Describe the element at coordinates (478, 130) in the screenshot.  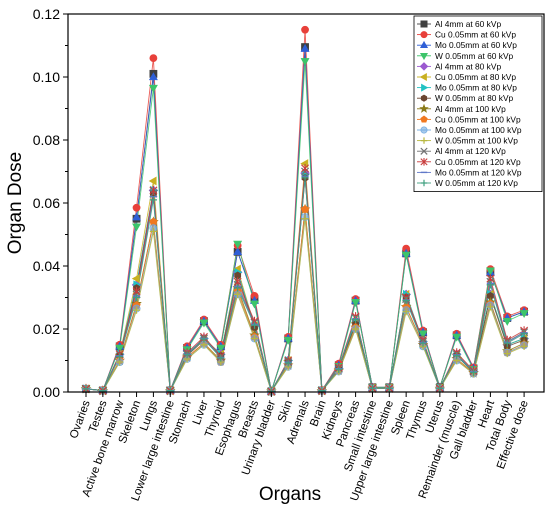
I see `legend-label: Mo 0.05mm at 100 kVp` at that location.